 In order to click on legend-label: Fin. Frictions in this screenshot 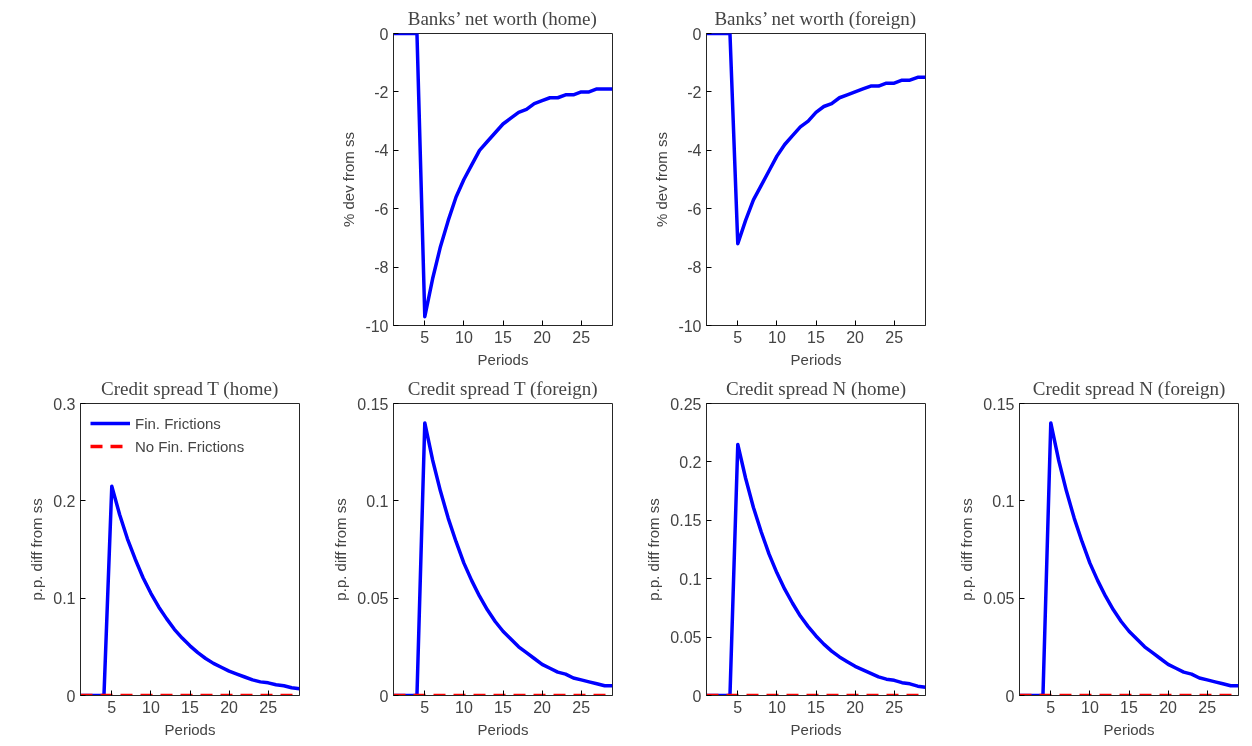, I will do `click(178, 423)`.